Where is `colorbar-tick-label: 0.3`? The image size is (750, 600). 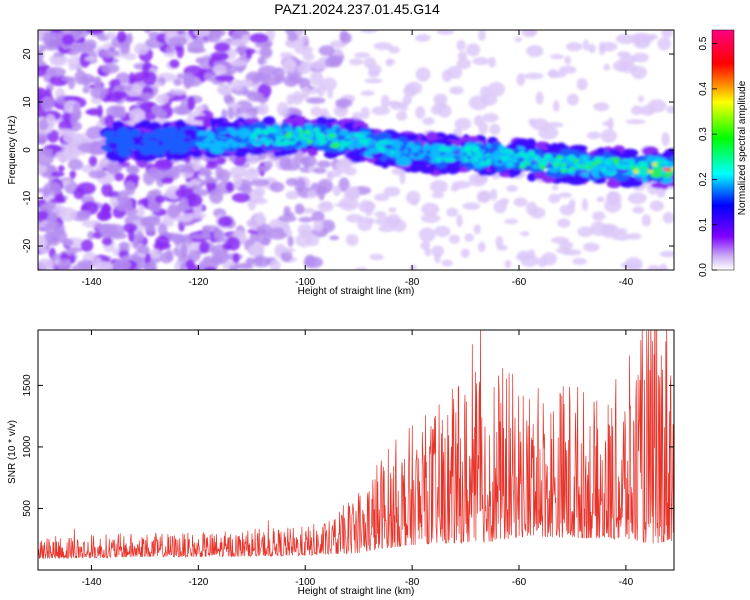 colorbar-tick-label: 0.3 is located at coordinates (703, 134).